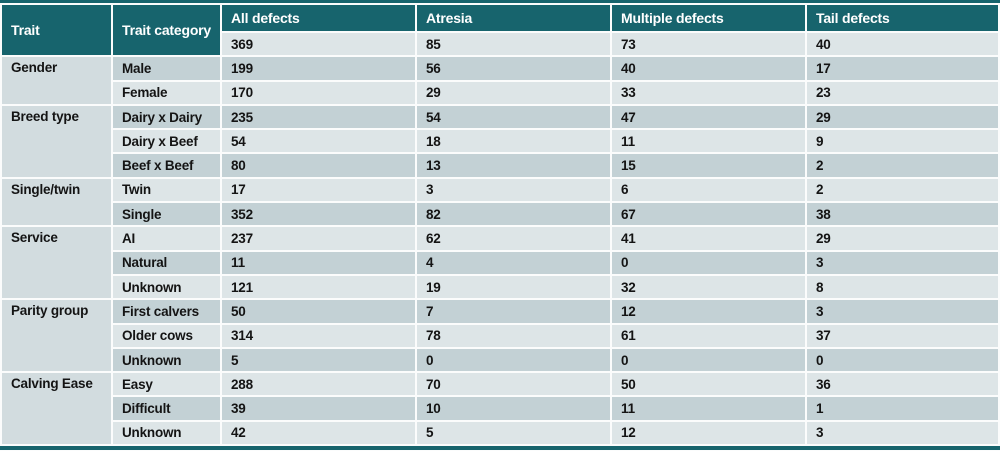 The image size is (1000, 451). I want to click on column-header-trait: Trait, so click(56, 30).